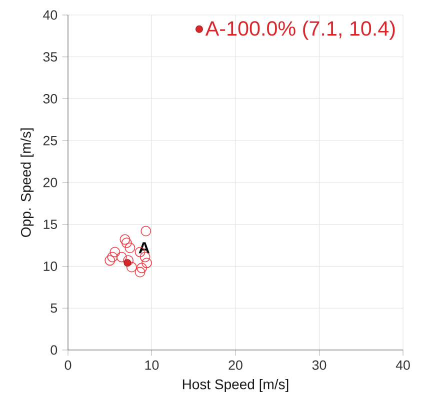 This screenshot has width=425, height=415. Describe the element at coordinates (54, 350) in the screenshot. I see `y-tick-label: 0` at that location.